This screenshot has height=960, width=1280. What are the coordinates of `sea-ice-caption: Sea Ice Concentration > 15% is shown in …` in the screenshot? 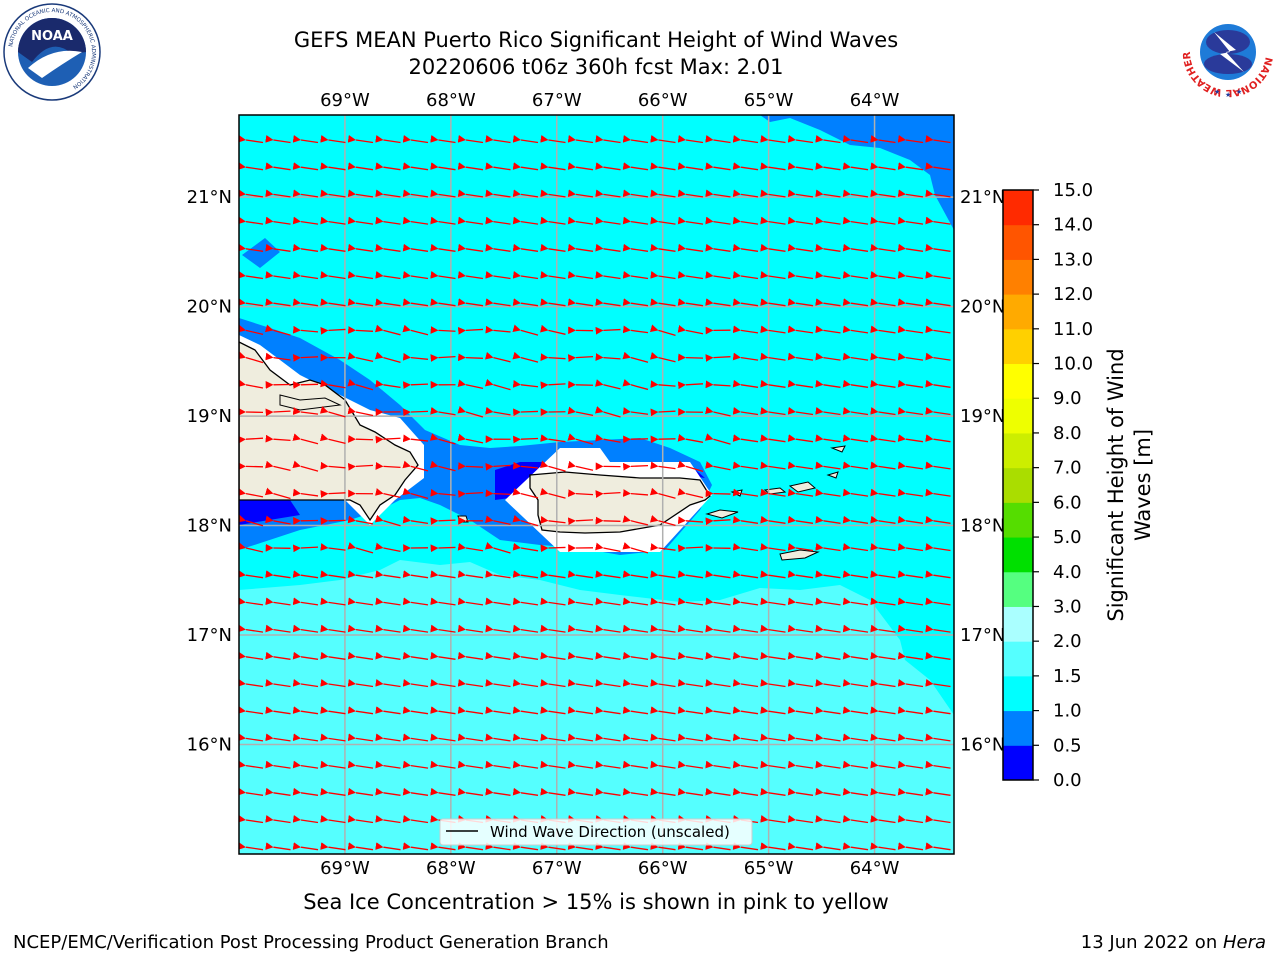 It's located at (596, 902).